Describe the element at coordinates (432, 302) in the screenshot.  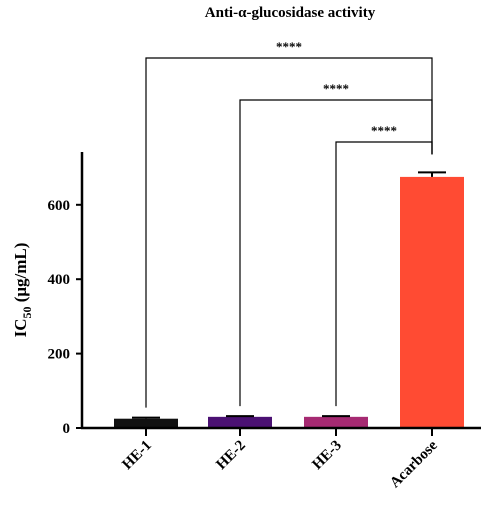
I see `bar-acarbose` at that location.